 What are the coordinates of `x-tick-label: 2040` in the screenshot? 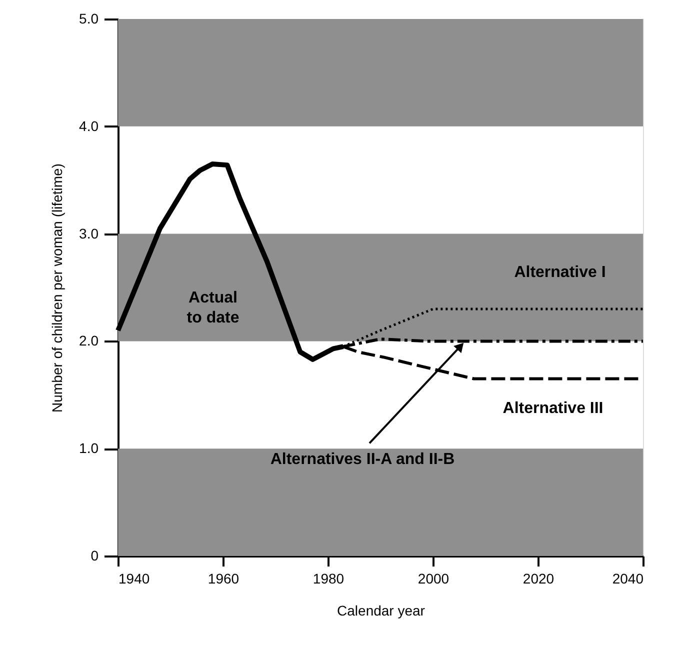 It's located at (628, 578).